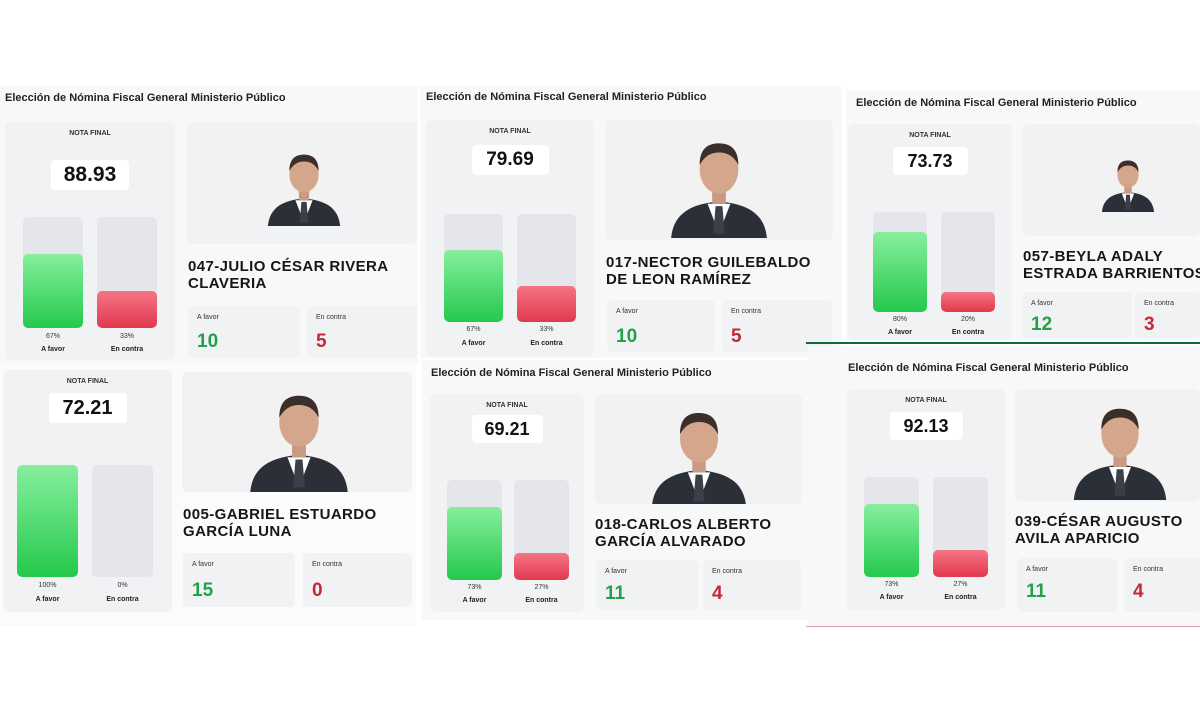  What do you see at coordinates (47, 585) in the screenshot?
I see `favor-percent: 100%` at bounding box center [47, 585].